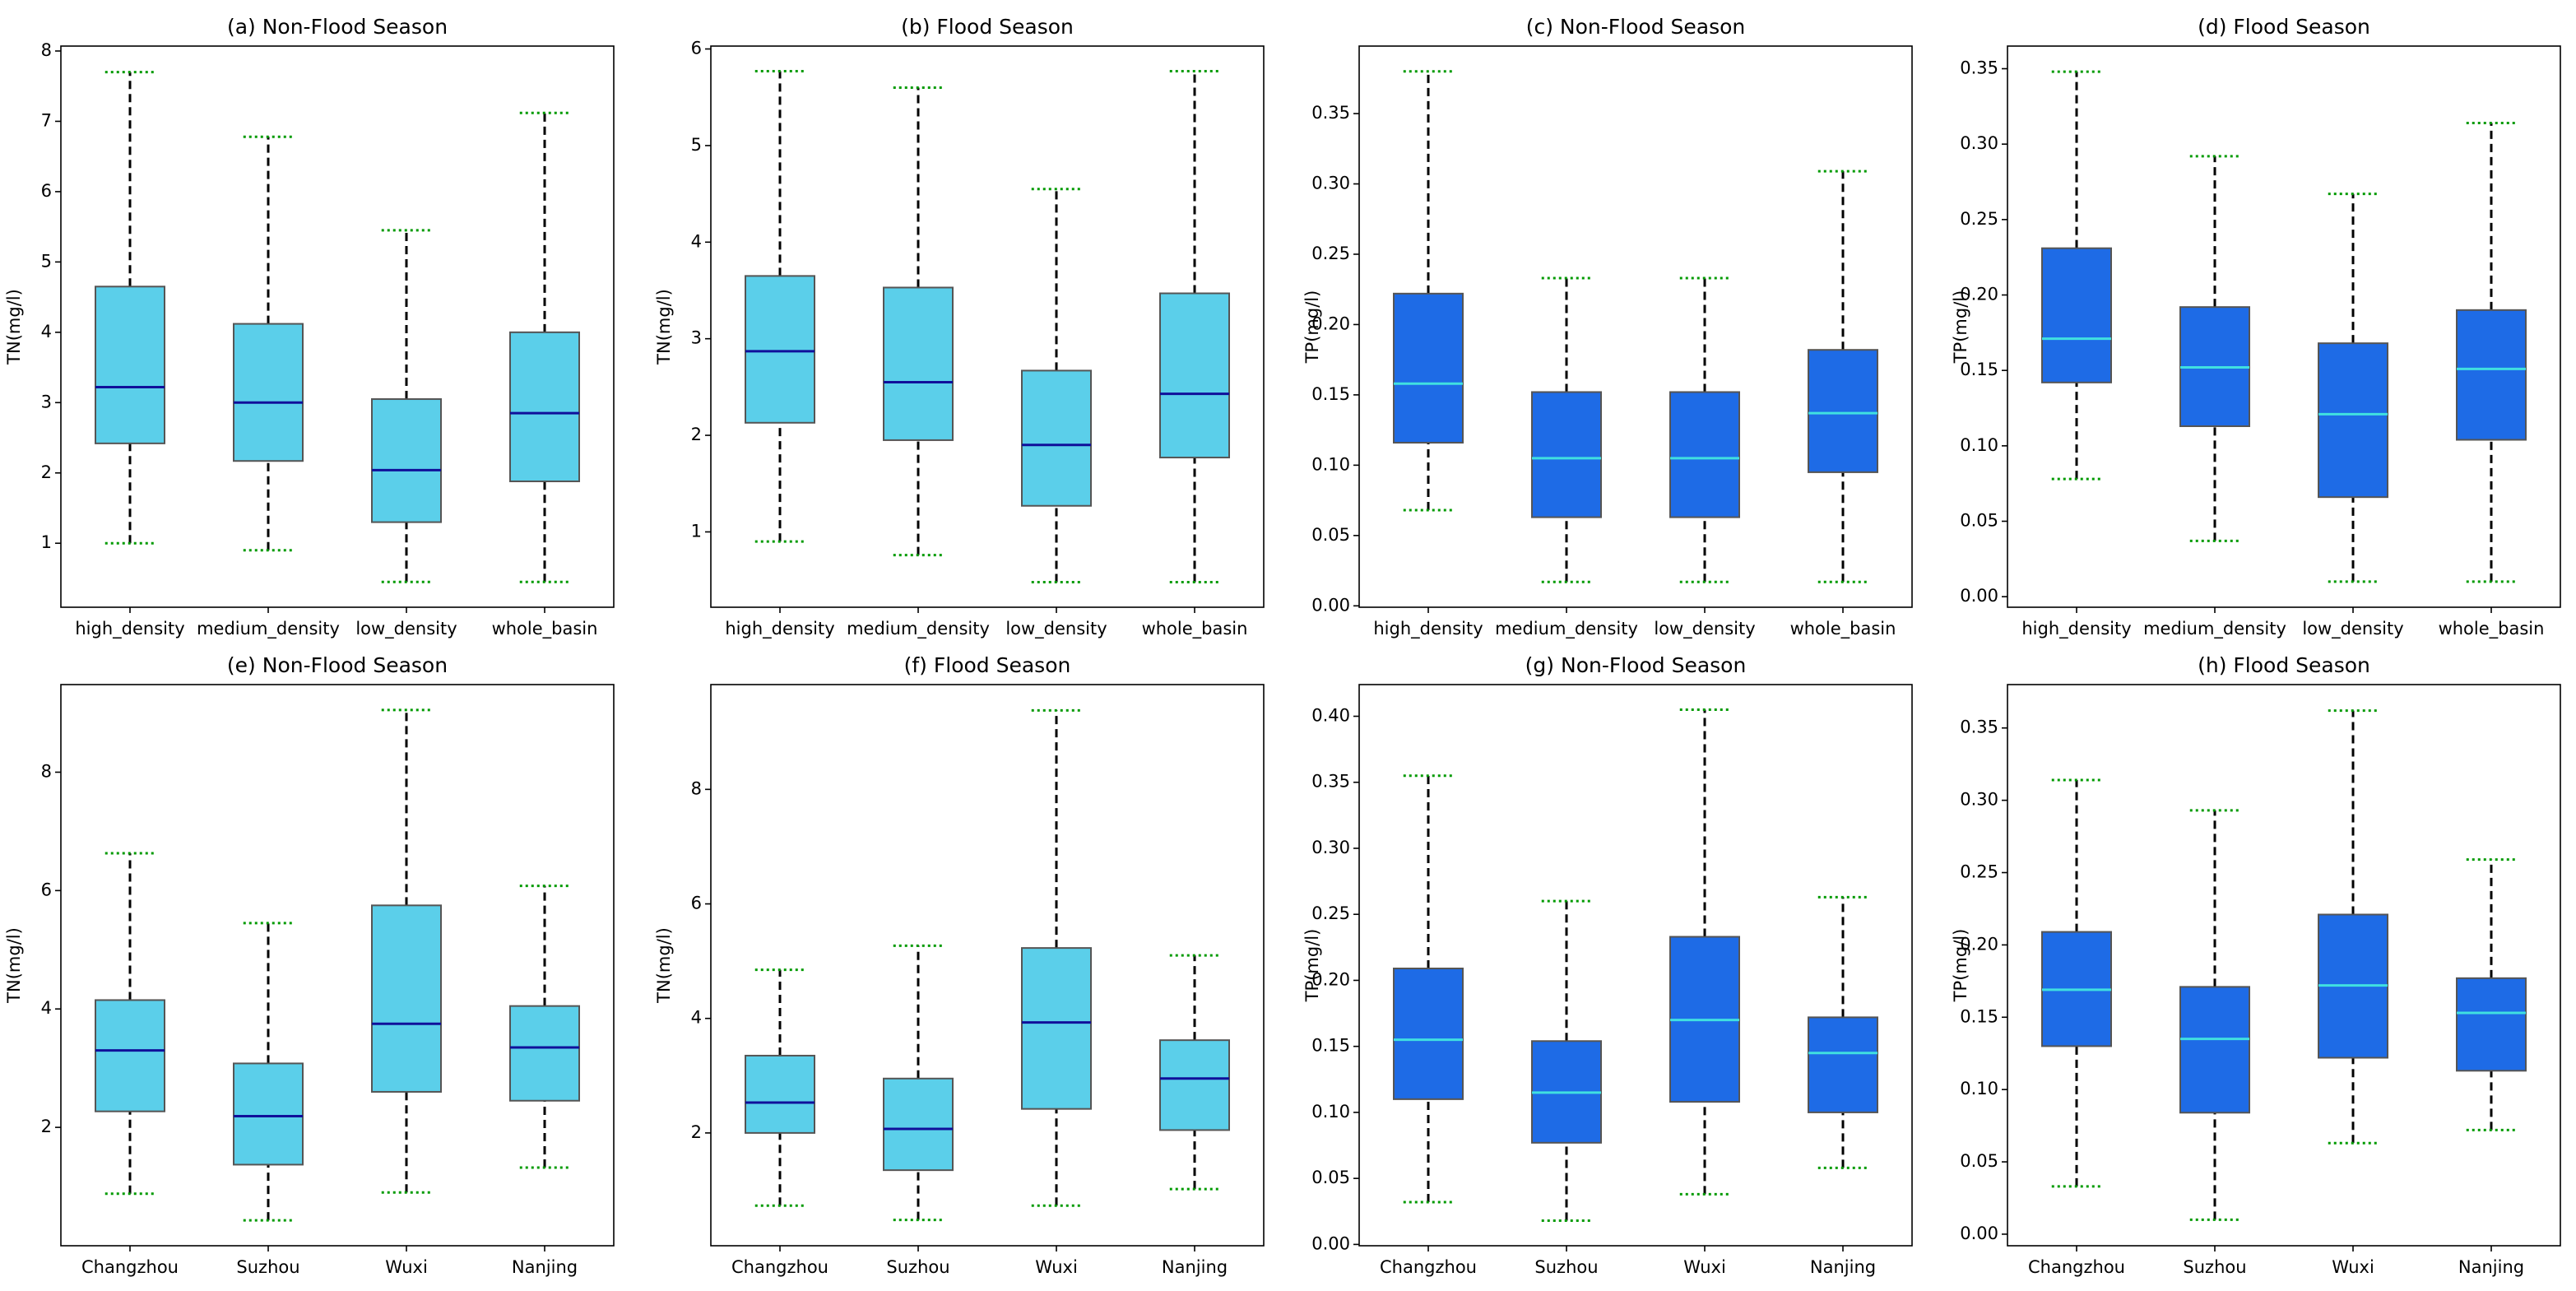  What do you see at coordinates (988, 665) in the screenshot?
I see `panel-title: (f) Flood Season` at bounding box center [988, 665].